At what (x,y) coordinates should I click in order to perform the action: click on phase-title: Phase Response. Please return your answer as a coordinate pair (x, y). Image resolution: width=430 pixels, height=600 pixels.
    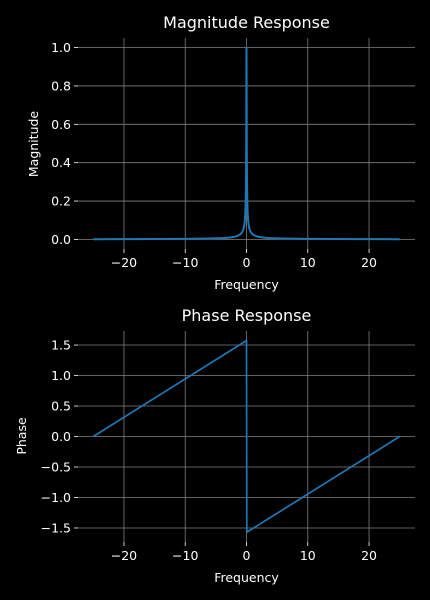
    Looking at the image, I should click on (247, 315).